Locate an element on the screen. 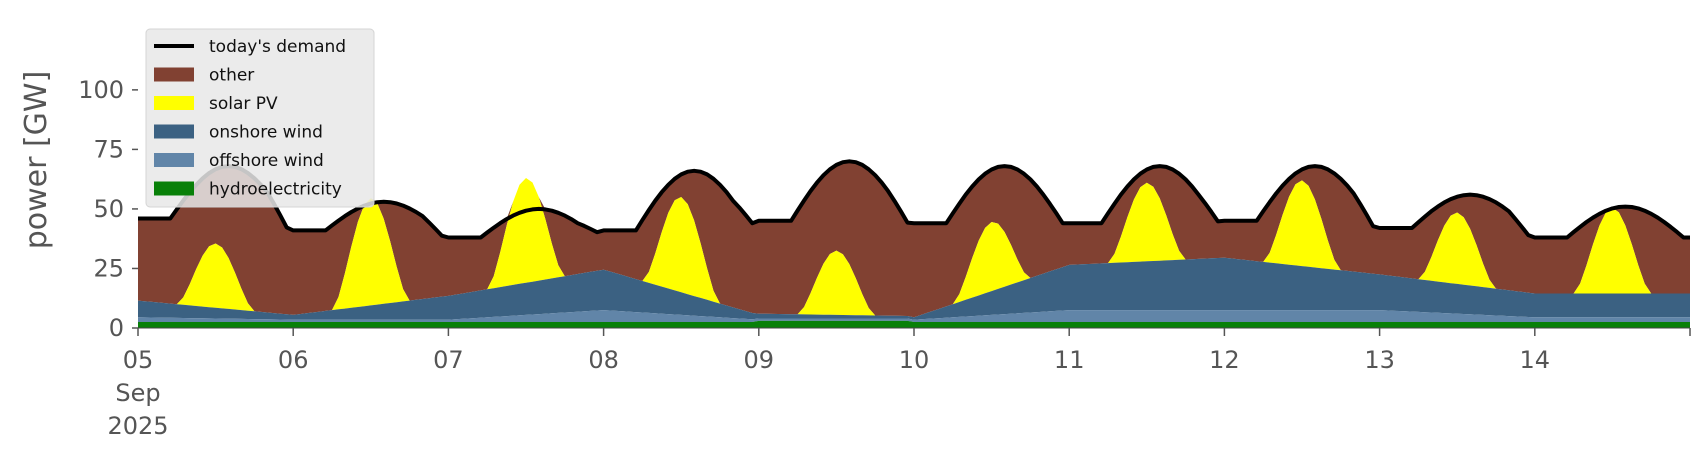 The width and height of the screenshot is (1706, 460). area-offshore-wind is located at coordinates (914, 316).